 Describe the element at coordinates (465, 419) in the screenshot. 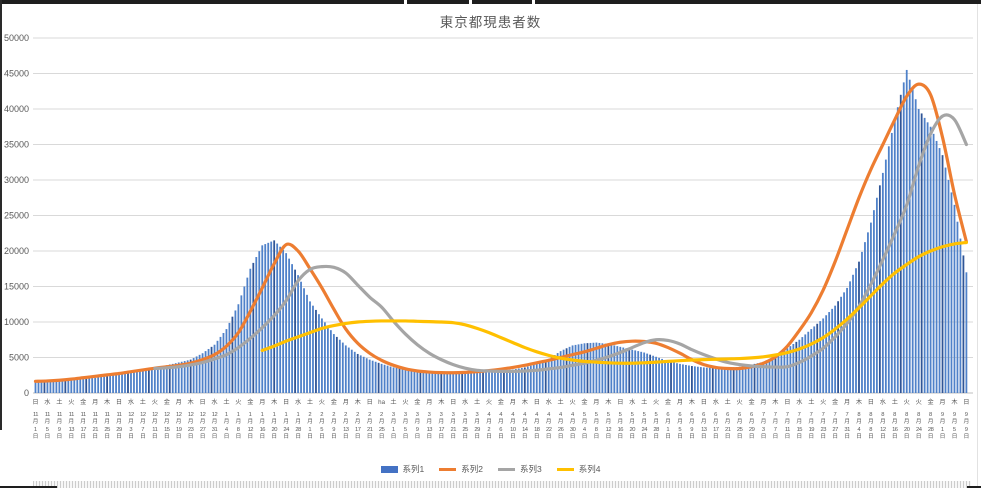

I see `x-tick-label: 水 3月 25日` at that location.